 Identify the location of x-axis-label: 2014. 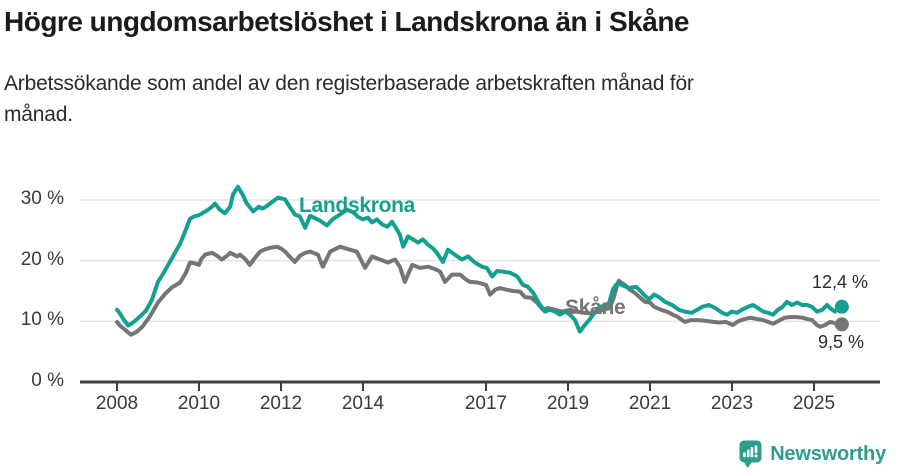
(363, 403).